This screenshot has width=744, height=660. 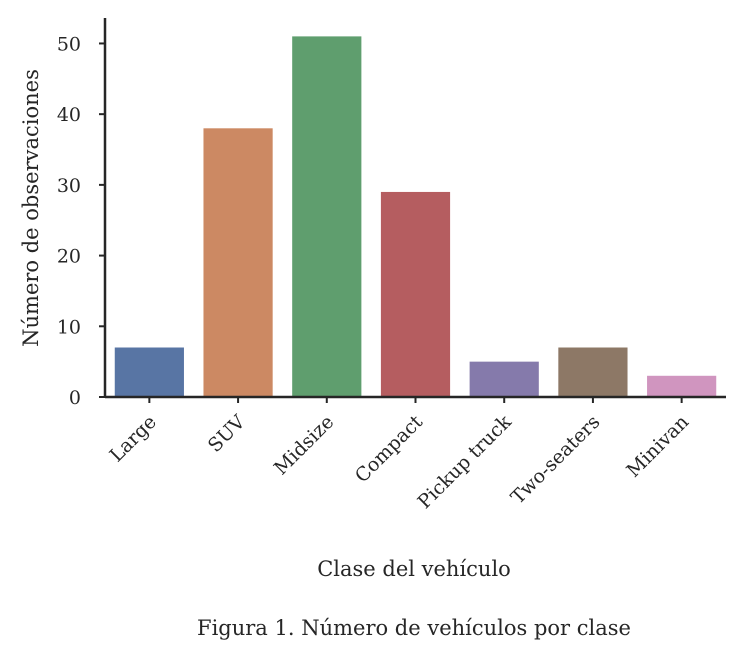 I want to click on bar-midsize, so click(x=327, y=216).